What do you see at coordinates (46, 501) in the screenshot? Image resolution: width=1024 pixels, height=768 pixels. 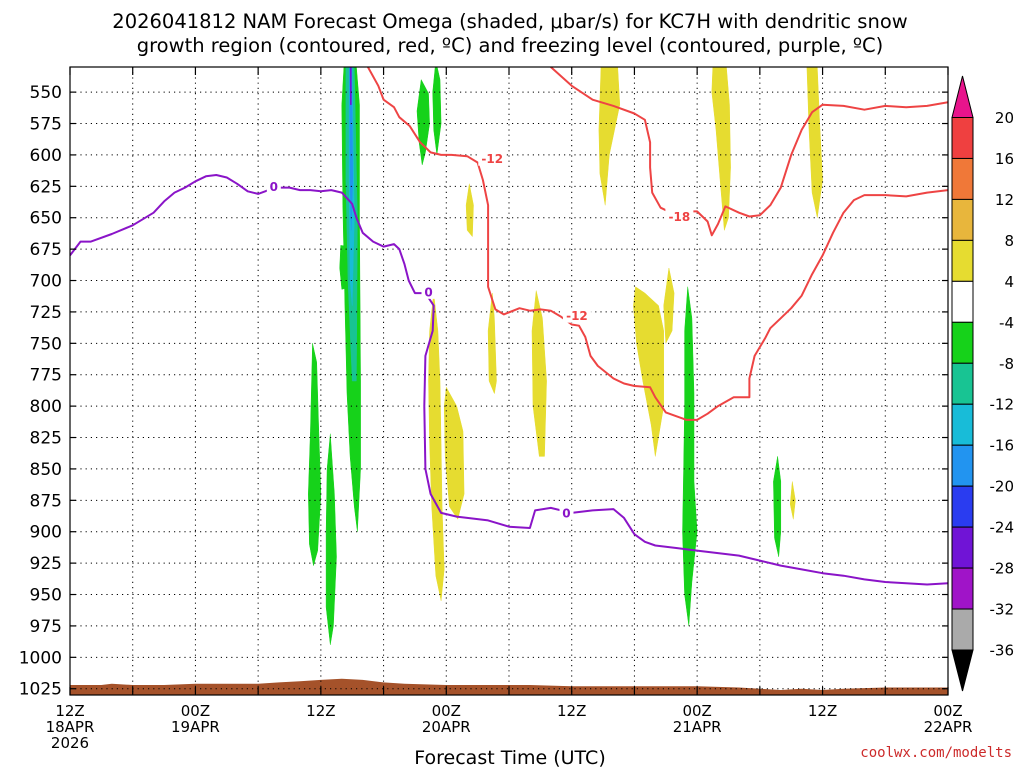 I see `y-tick-label-875: 875` at bounding box center [46, 501].